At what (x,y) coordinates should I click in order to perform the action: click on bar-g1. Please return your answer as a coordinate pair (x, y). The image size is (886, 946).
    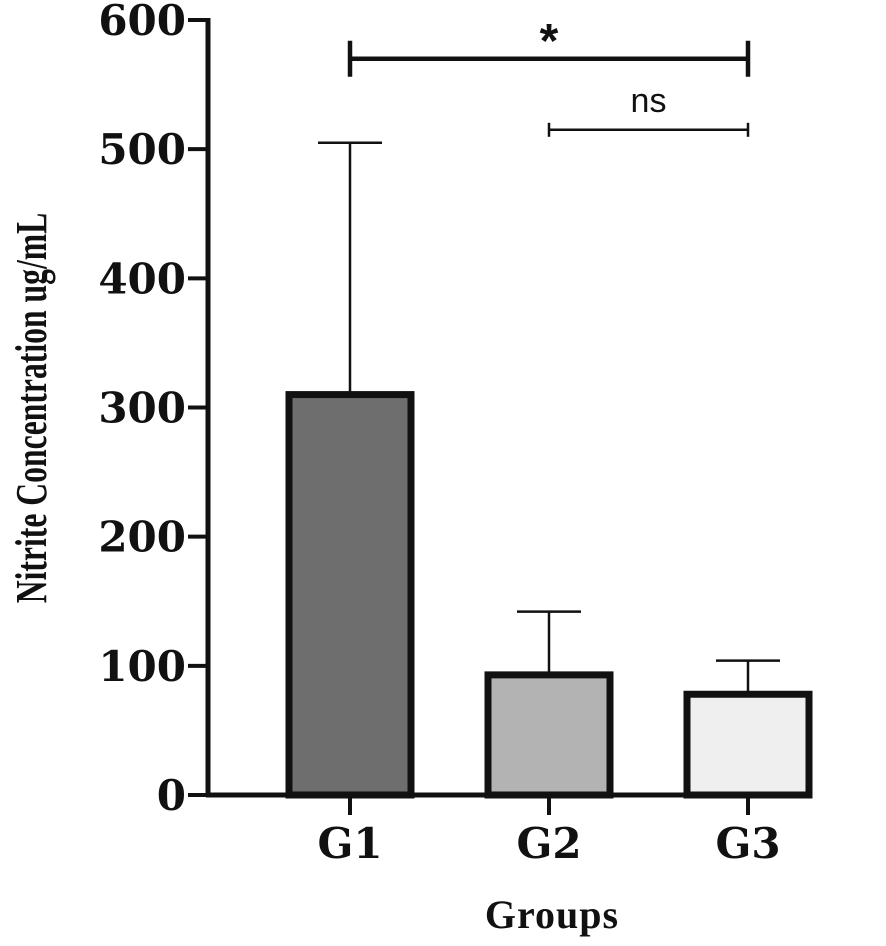
    Looking at the image, I should click on (350, 595).